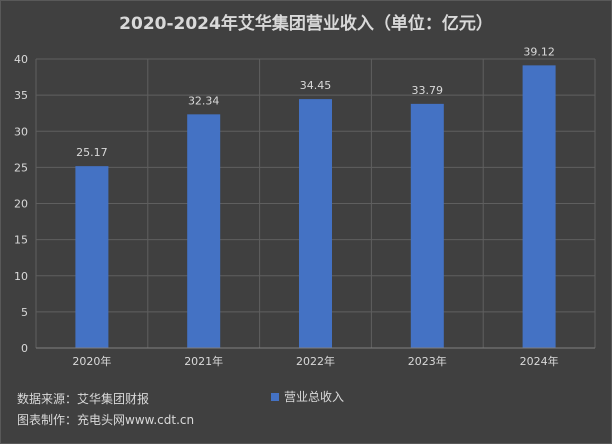 Image resolution: width=612 pixels, height=444 pixels. Describe the element at coordinates (91, 361) in the screenshot. I see `x-tick-label: 2020年` at that location.